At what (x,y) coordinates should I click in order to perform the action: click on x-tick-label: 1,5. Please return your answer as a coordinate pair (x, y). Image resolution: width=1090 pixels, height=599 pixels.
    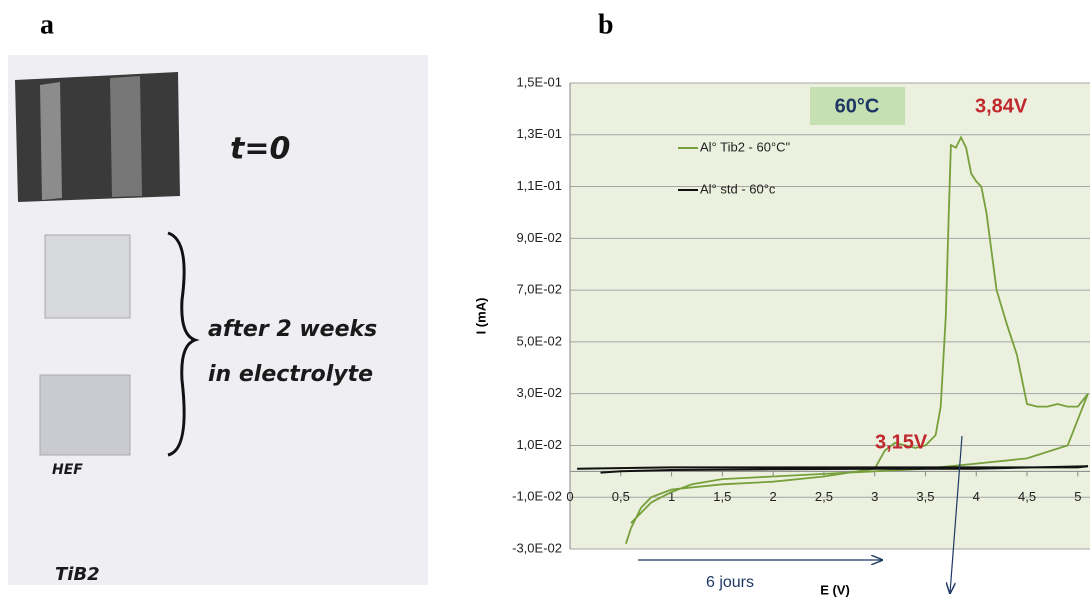
    Looking at the image, I should click on (722, 496).